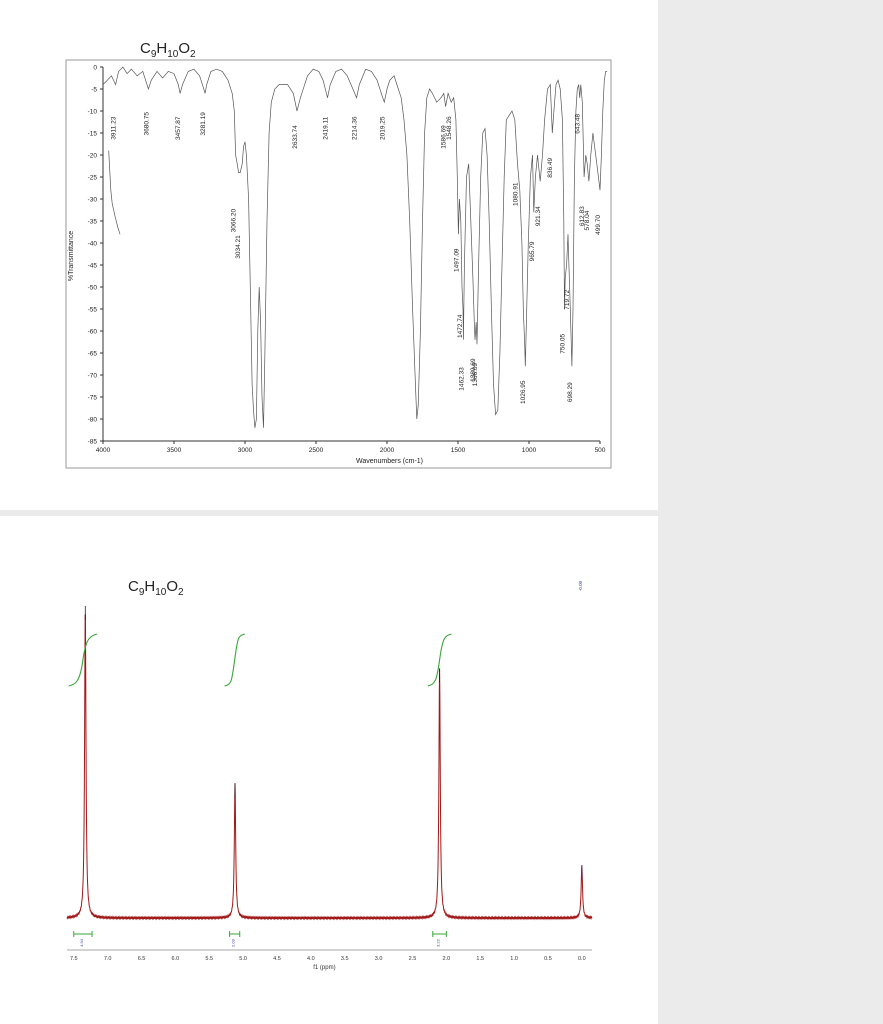 The height and width of the screenshot is (1024, 883). What do you see at coordinates (580, 585) in the screenshot?
I see `nmr-peak-label: -0.00` at bounding box center [580, 585].